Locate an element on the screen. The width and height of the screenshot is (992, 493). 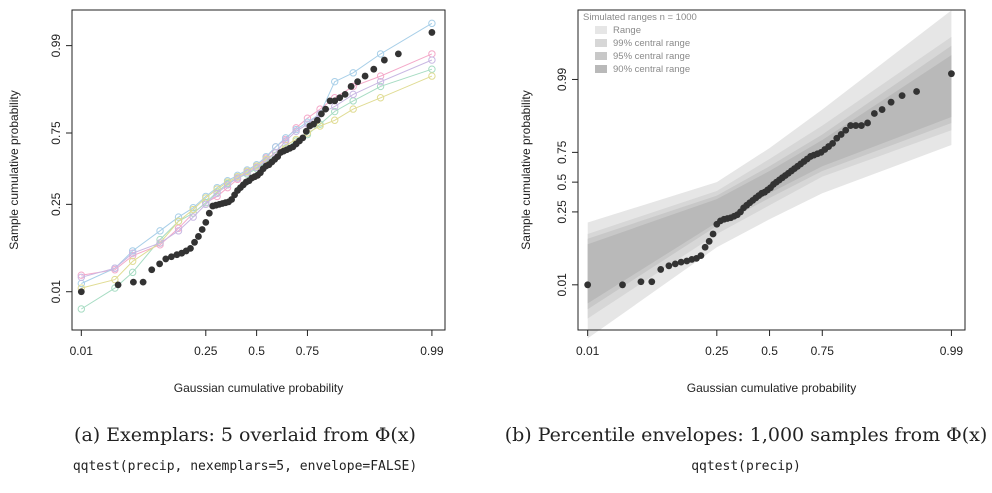
a-x-tick-label: 0.01 is located at coordinates (82, 351).